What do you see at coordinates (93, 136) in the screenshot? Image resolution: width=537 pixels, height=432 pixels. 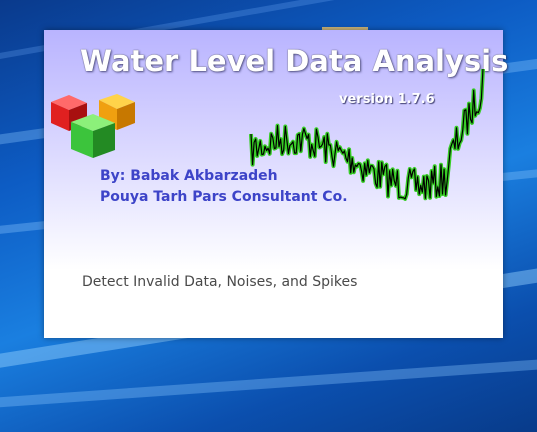 I see `green-cube-icon` at bounding box center [93, 136].